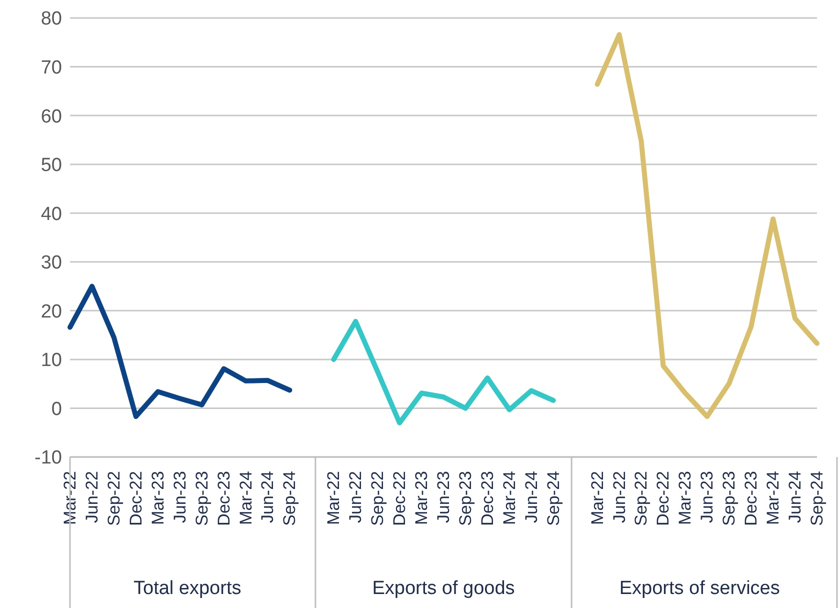  I want to click on y-tick-label: -10, so click(48, 458).